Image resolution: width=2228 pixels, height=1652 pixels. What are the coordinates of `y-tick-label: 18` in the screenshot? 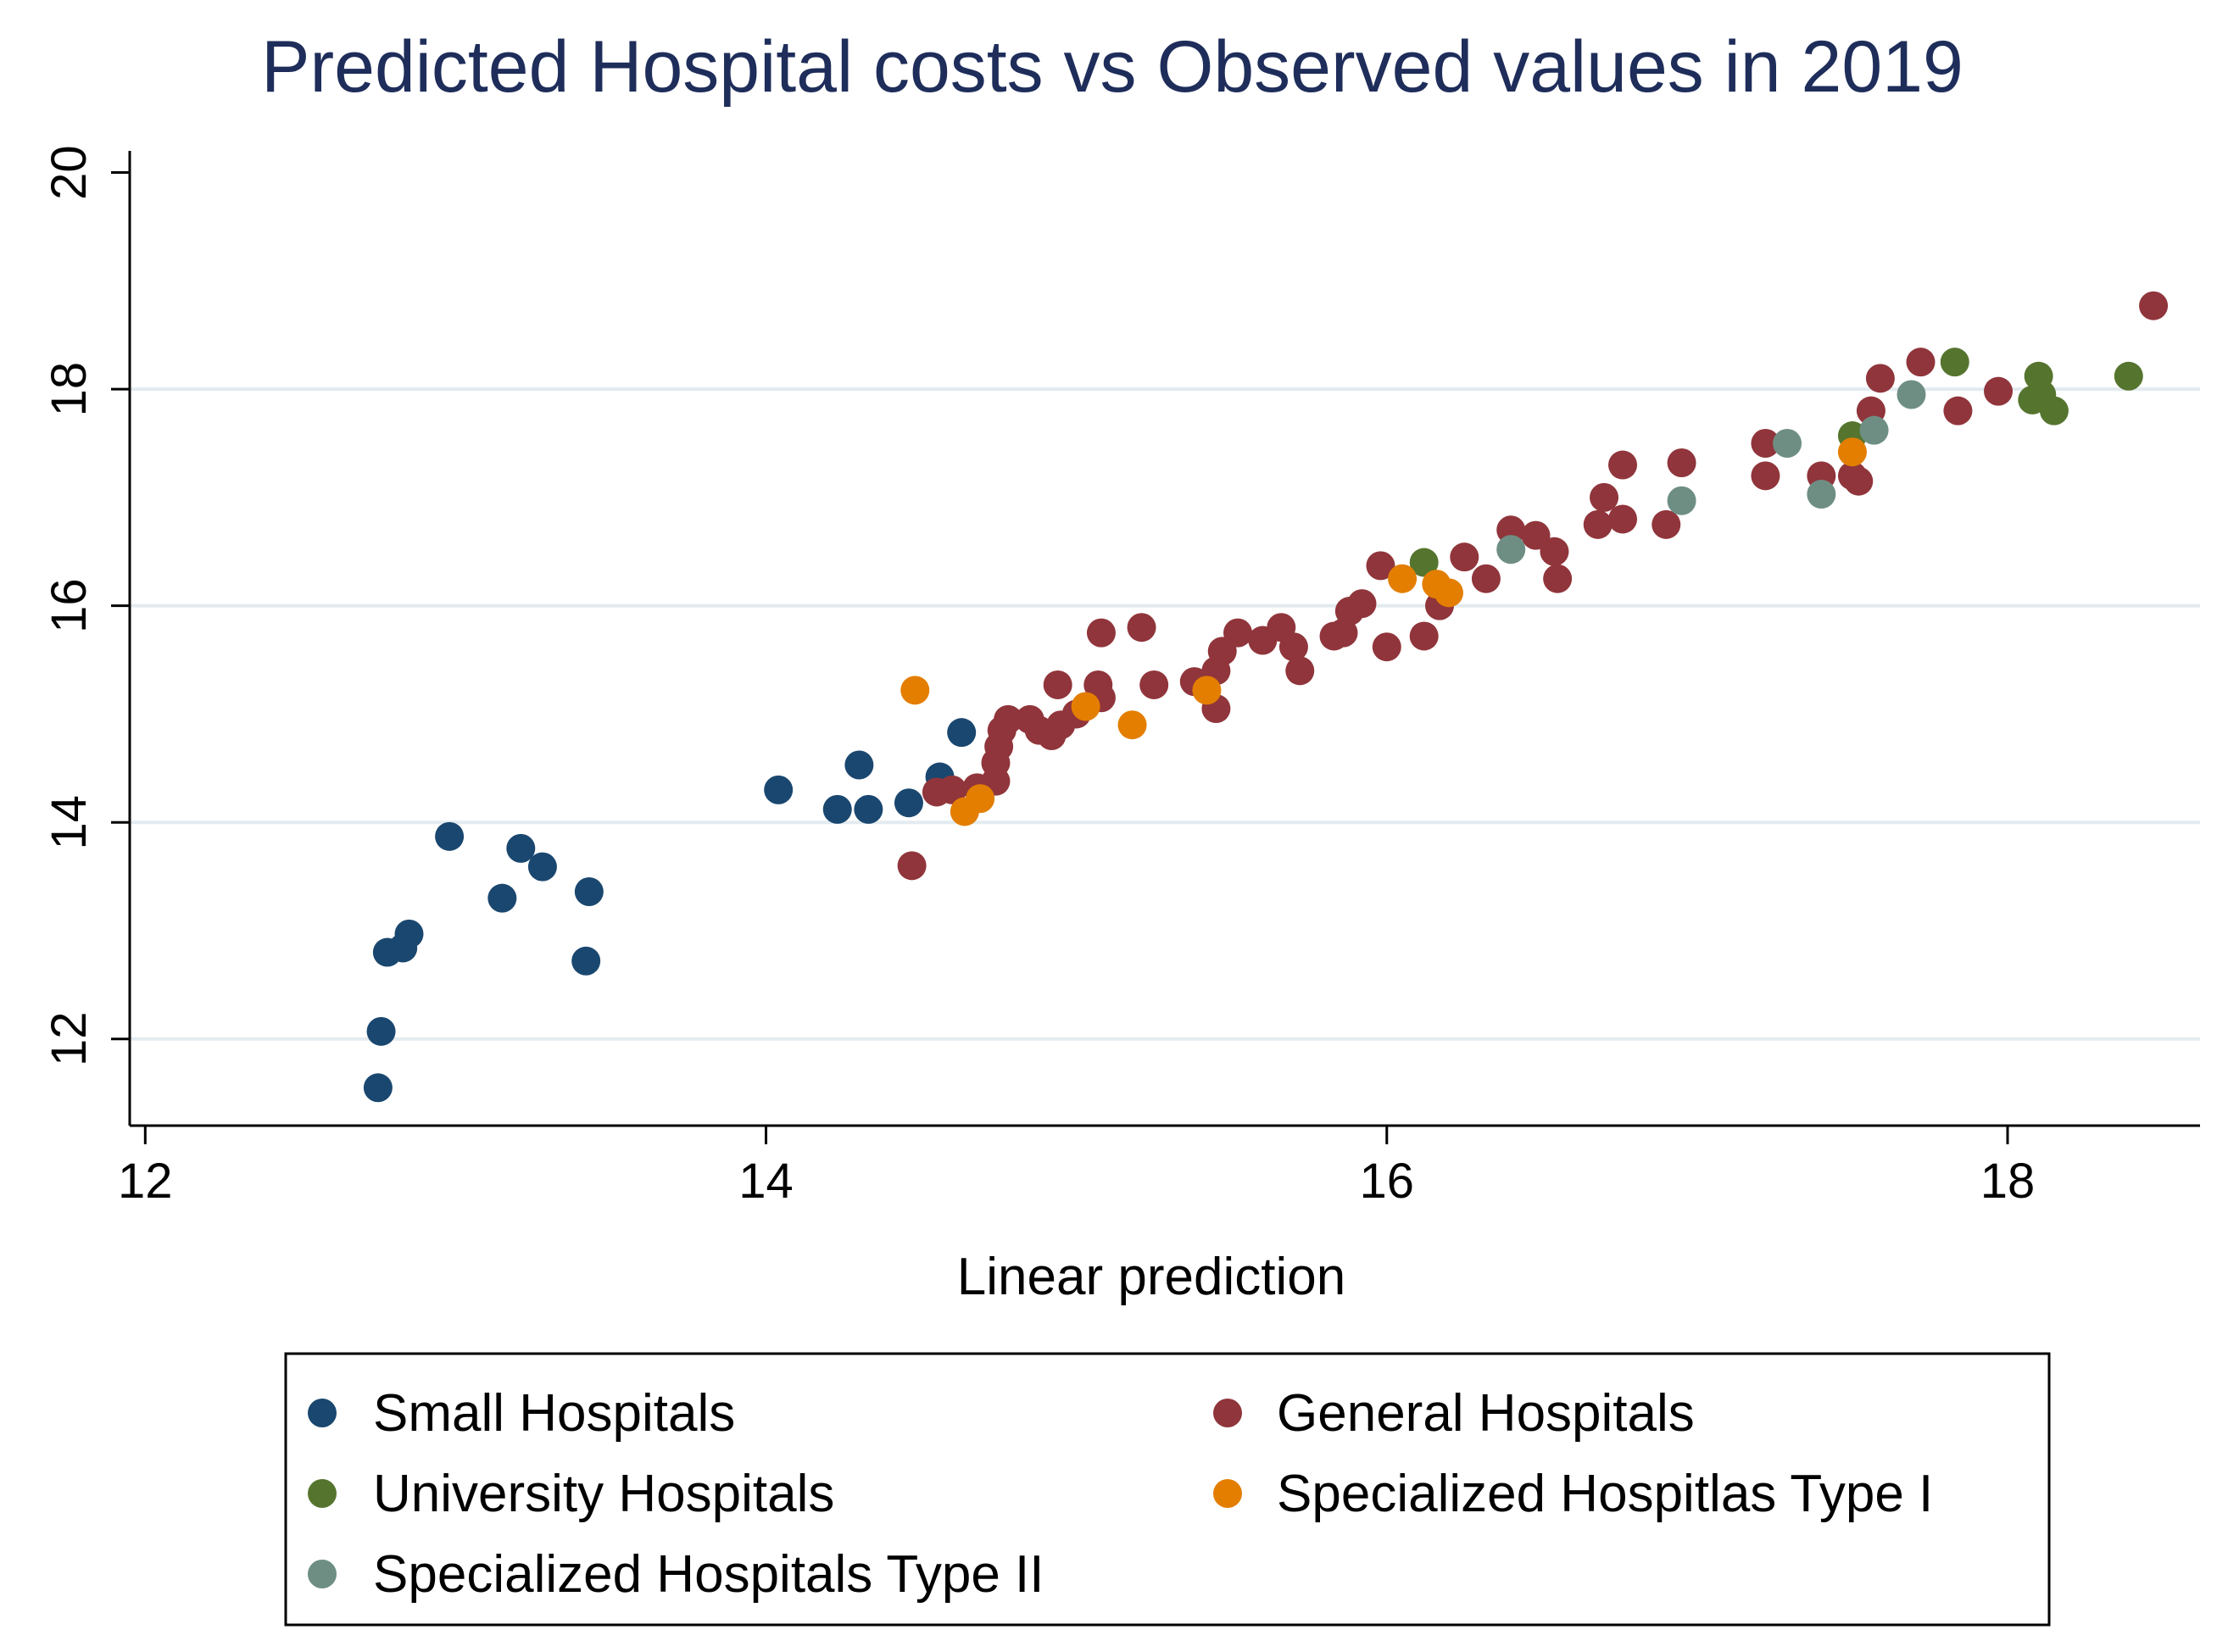 It's located at (69, 389).